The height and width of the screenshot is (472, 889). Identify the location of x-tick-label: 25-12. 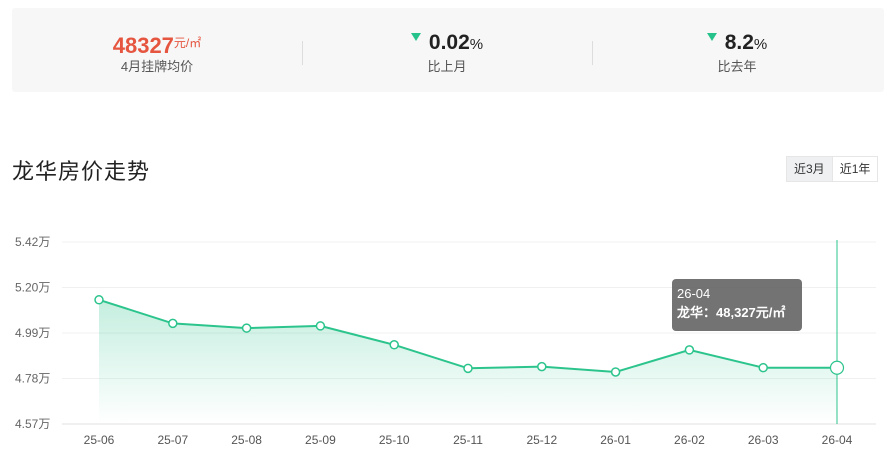
(541, 440).